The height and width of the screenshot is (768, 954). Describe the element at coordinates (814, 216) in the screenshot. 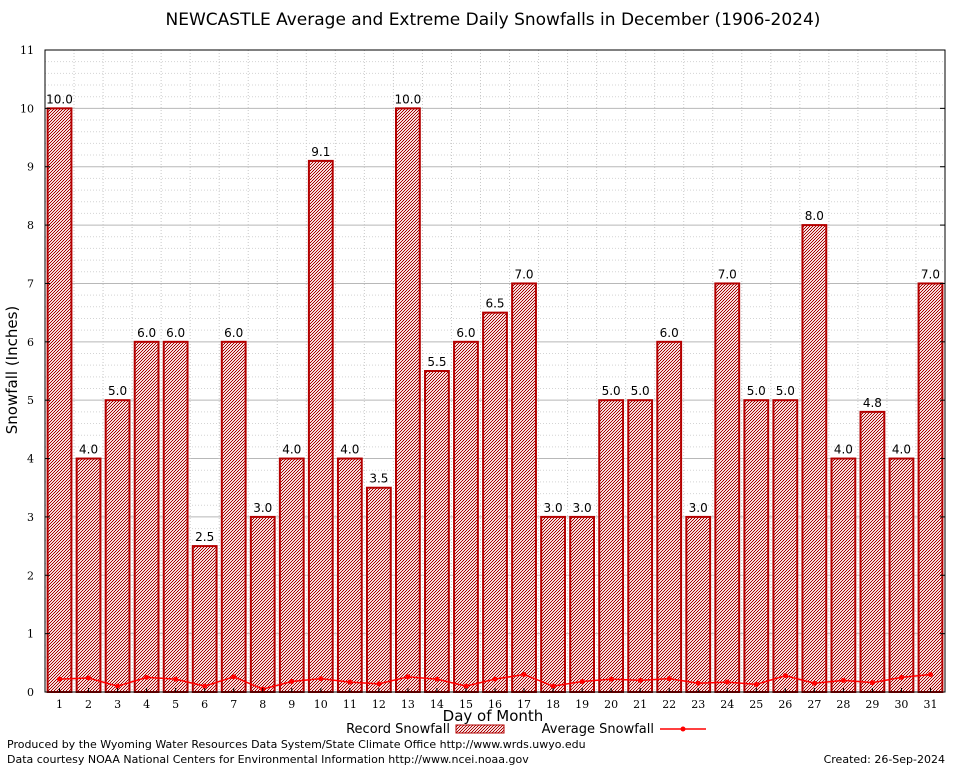

I see `bar-value-label: 8.0` at that location.